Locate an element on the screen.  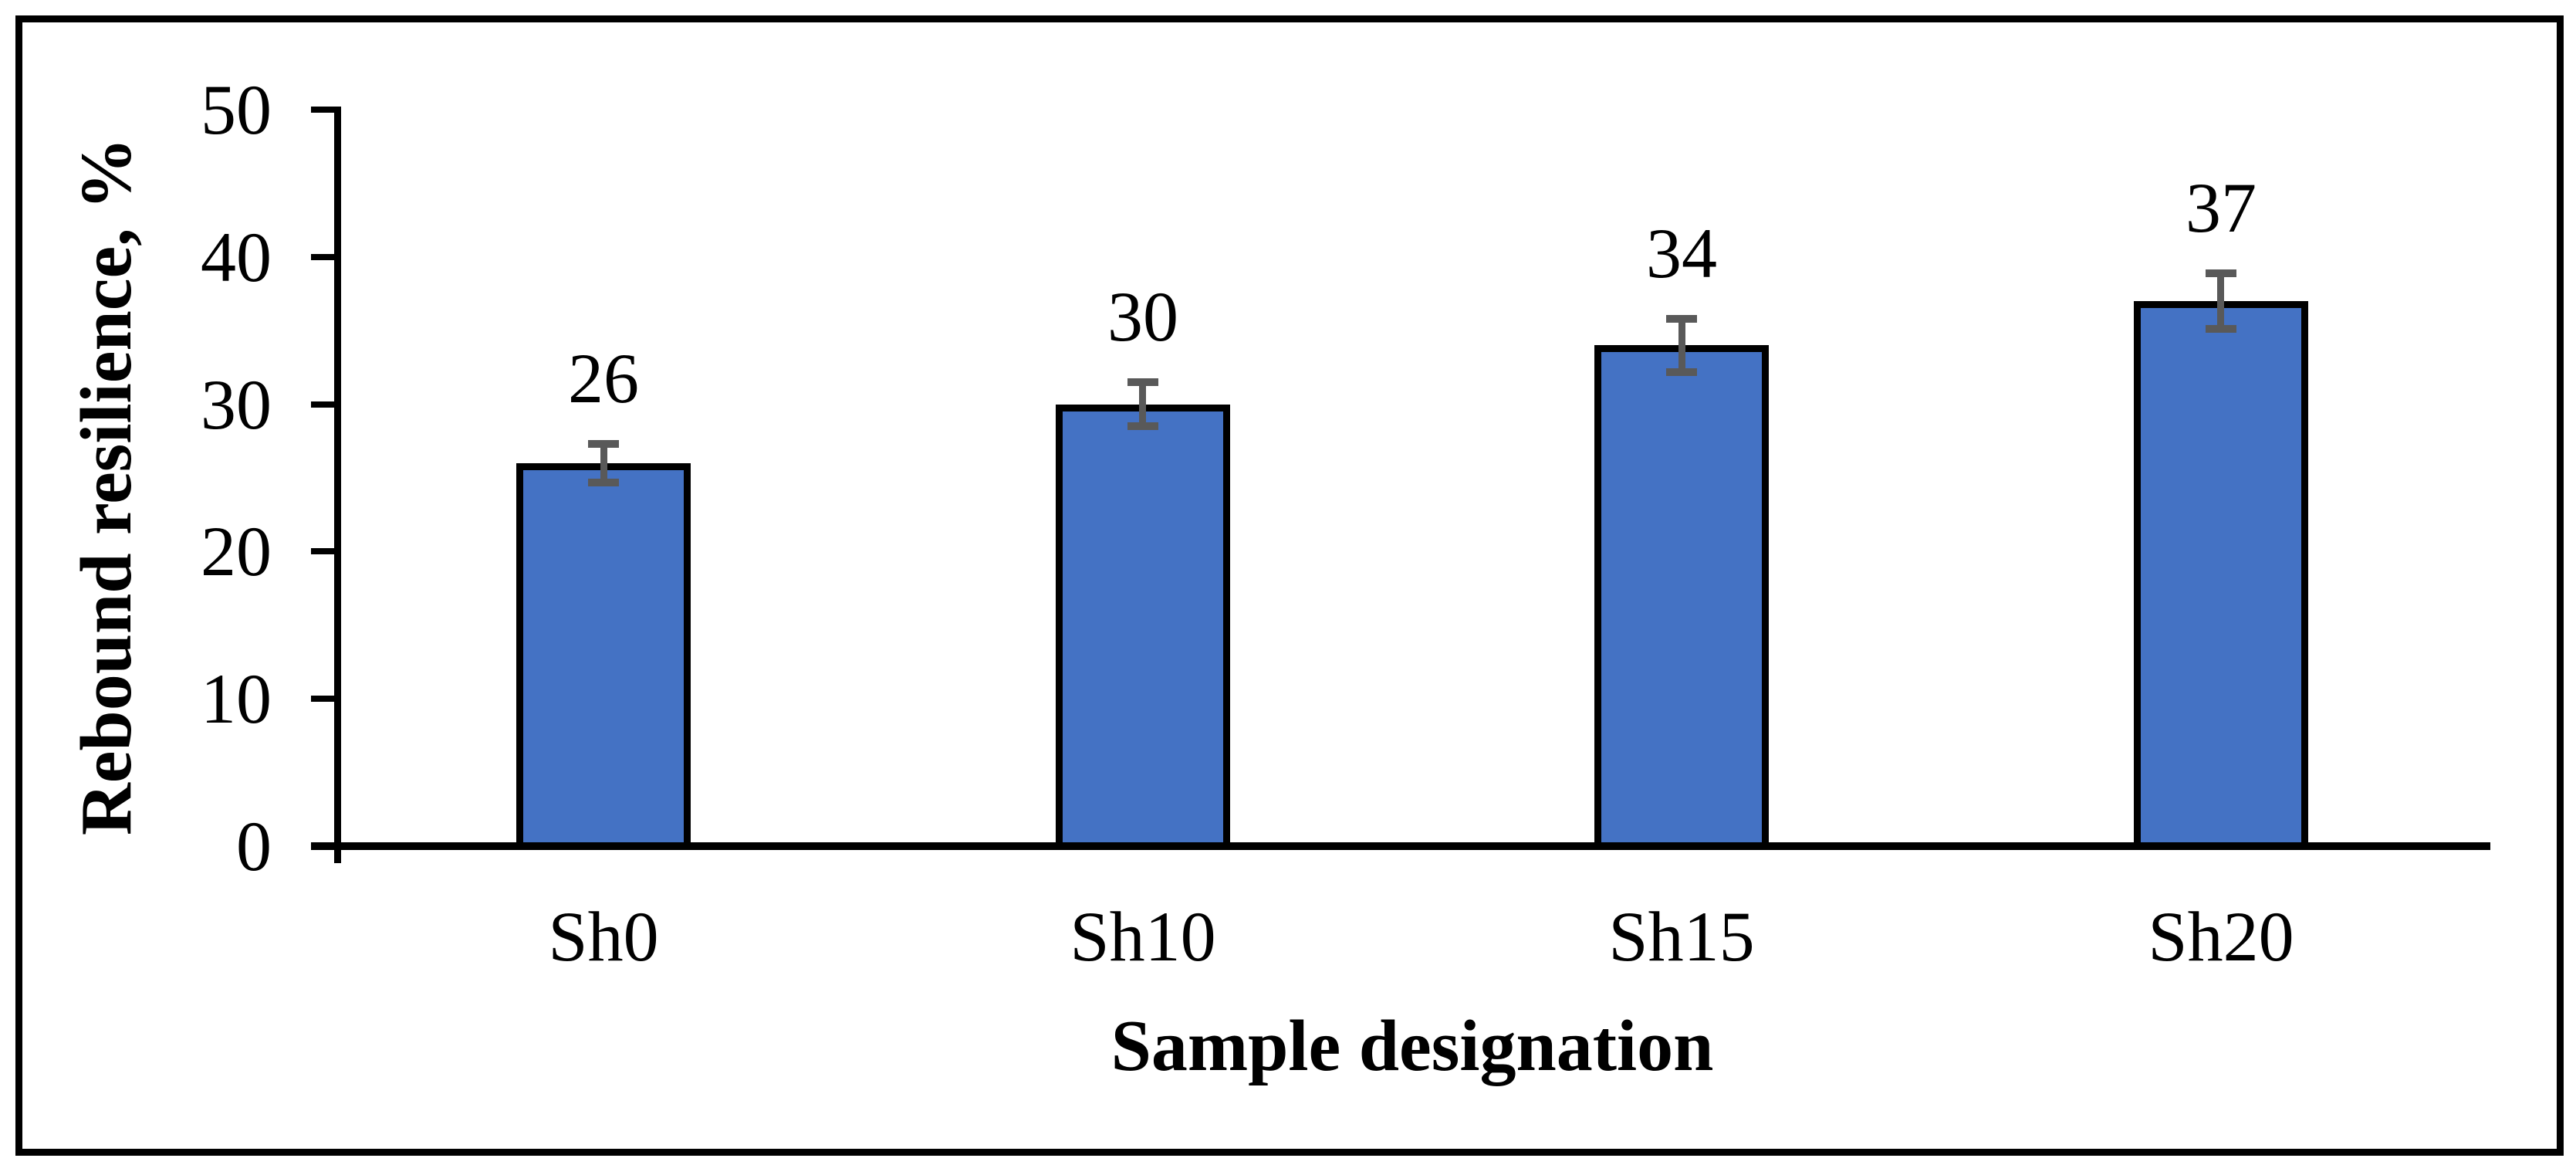
y-tick-label: 0 is located at coordinates (254, 846).